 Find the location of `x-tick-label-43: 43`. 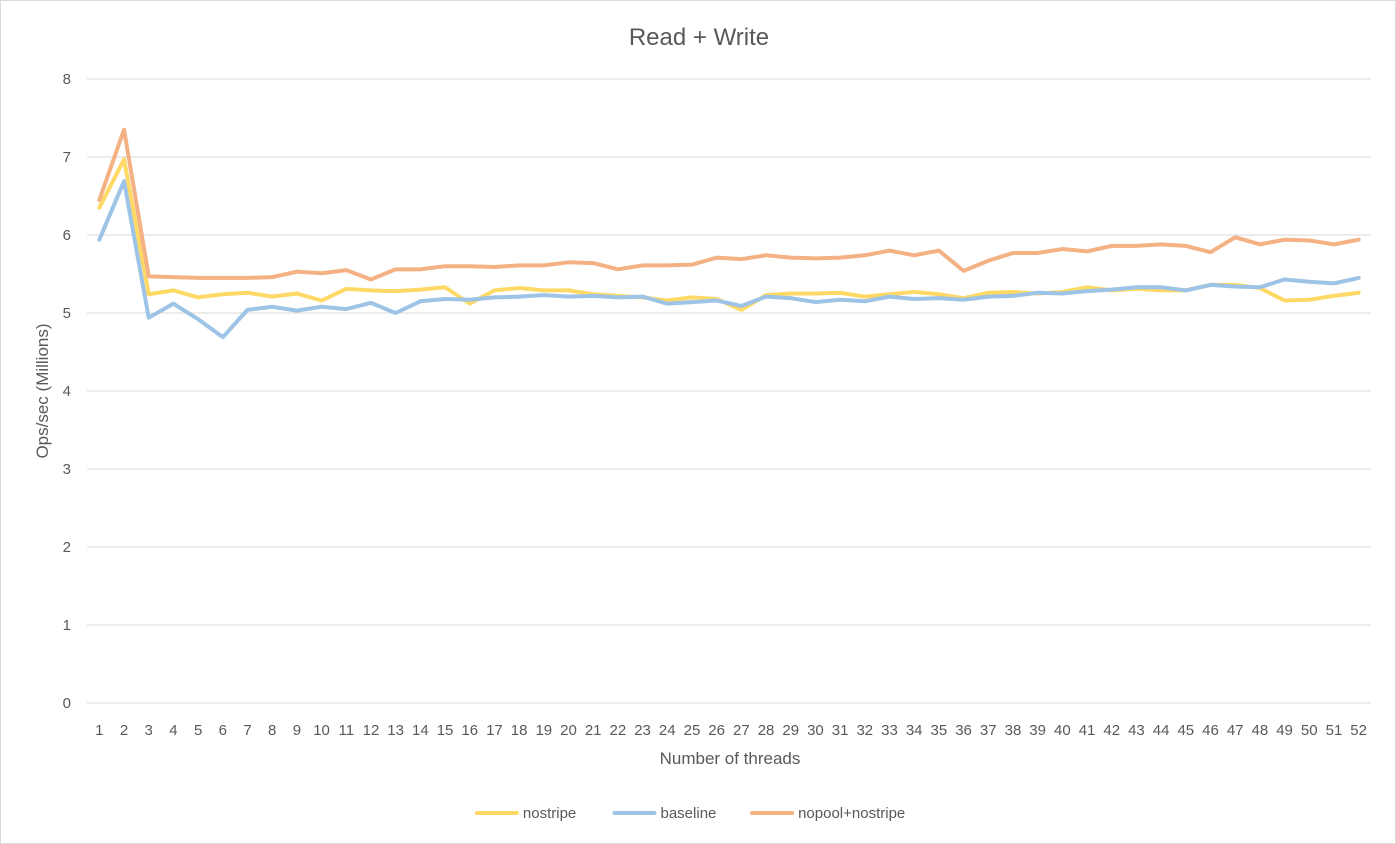

x-tick-label-43: 43 is located at coordinates (1136, 730).